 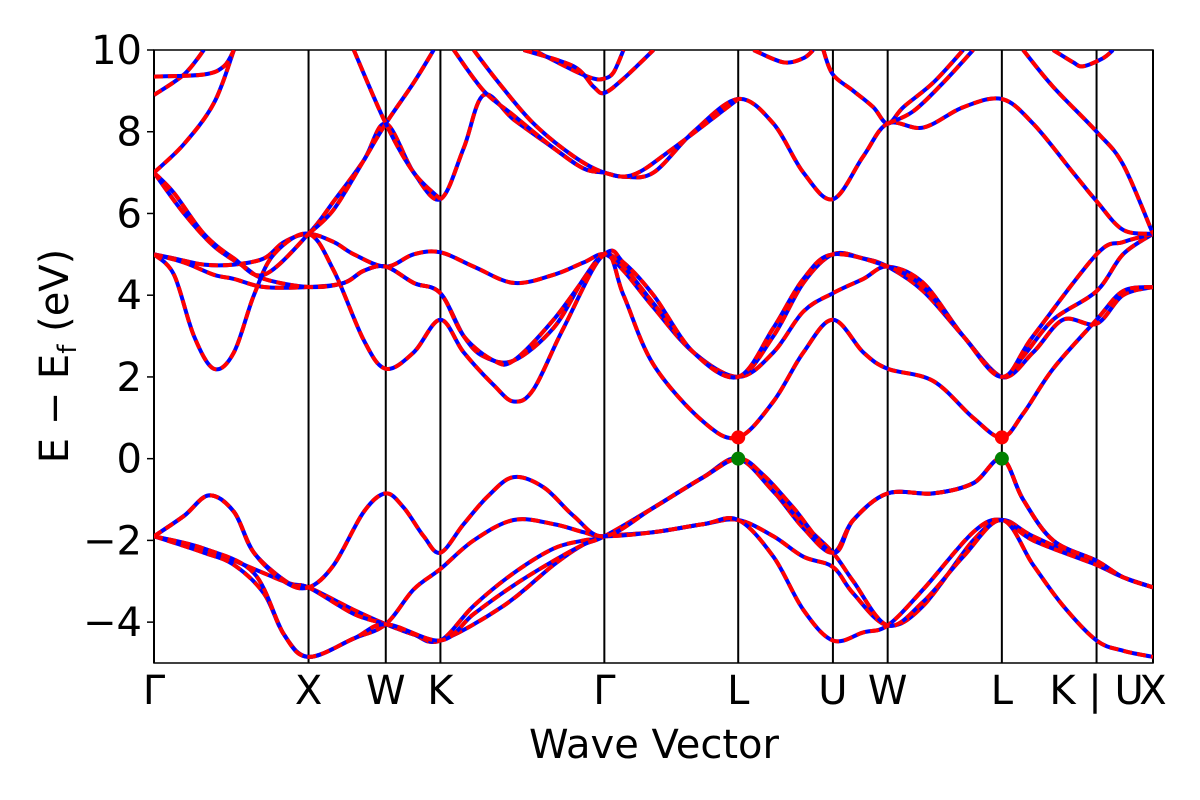 I want to click on y-tick-label-0: −4, so click(x=112, y=623).